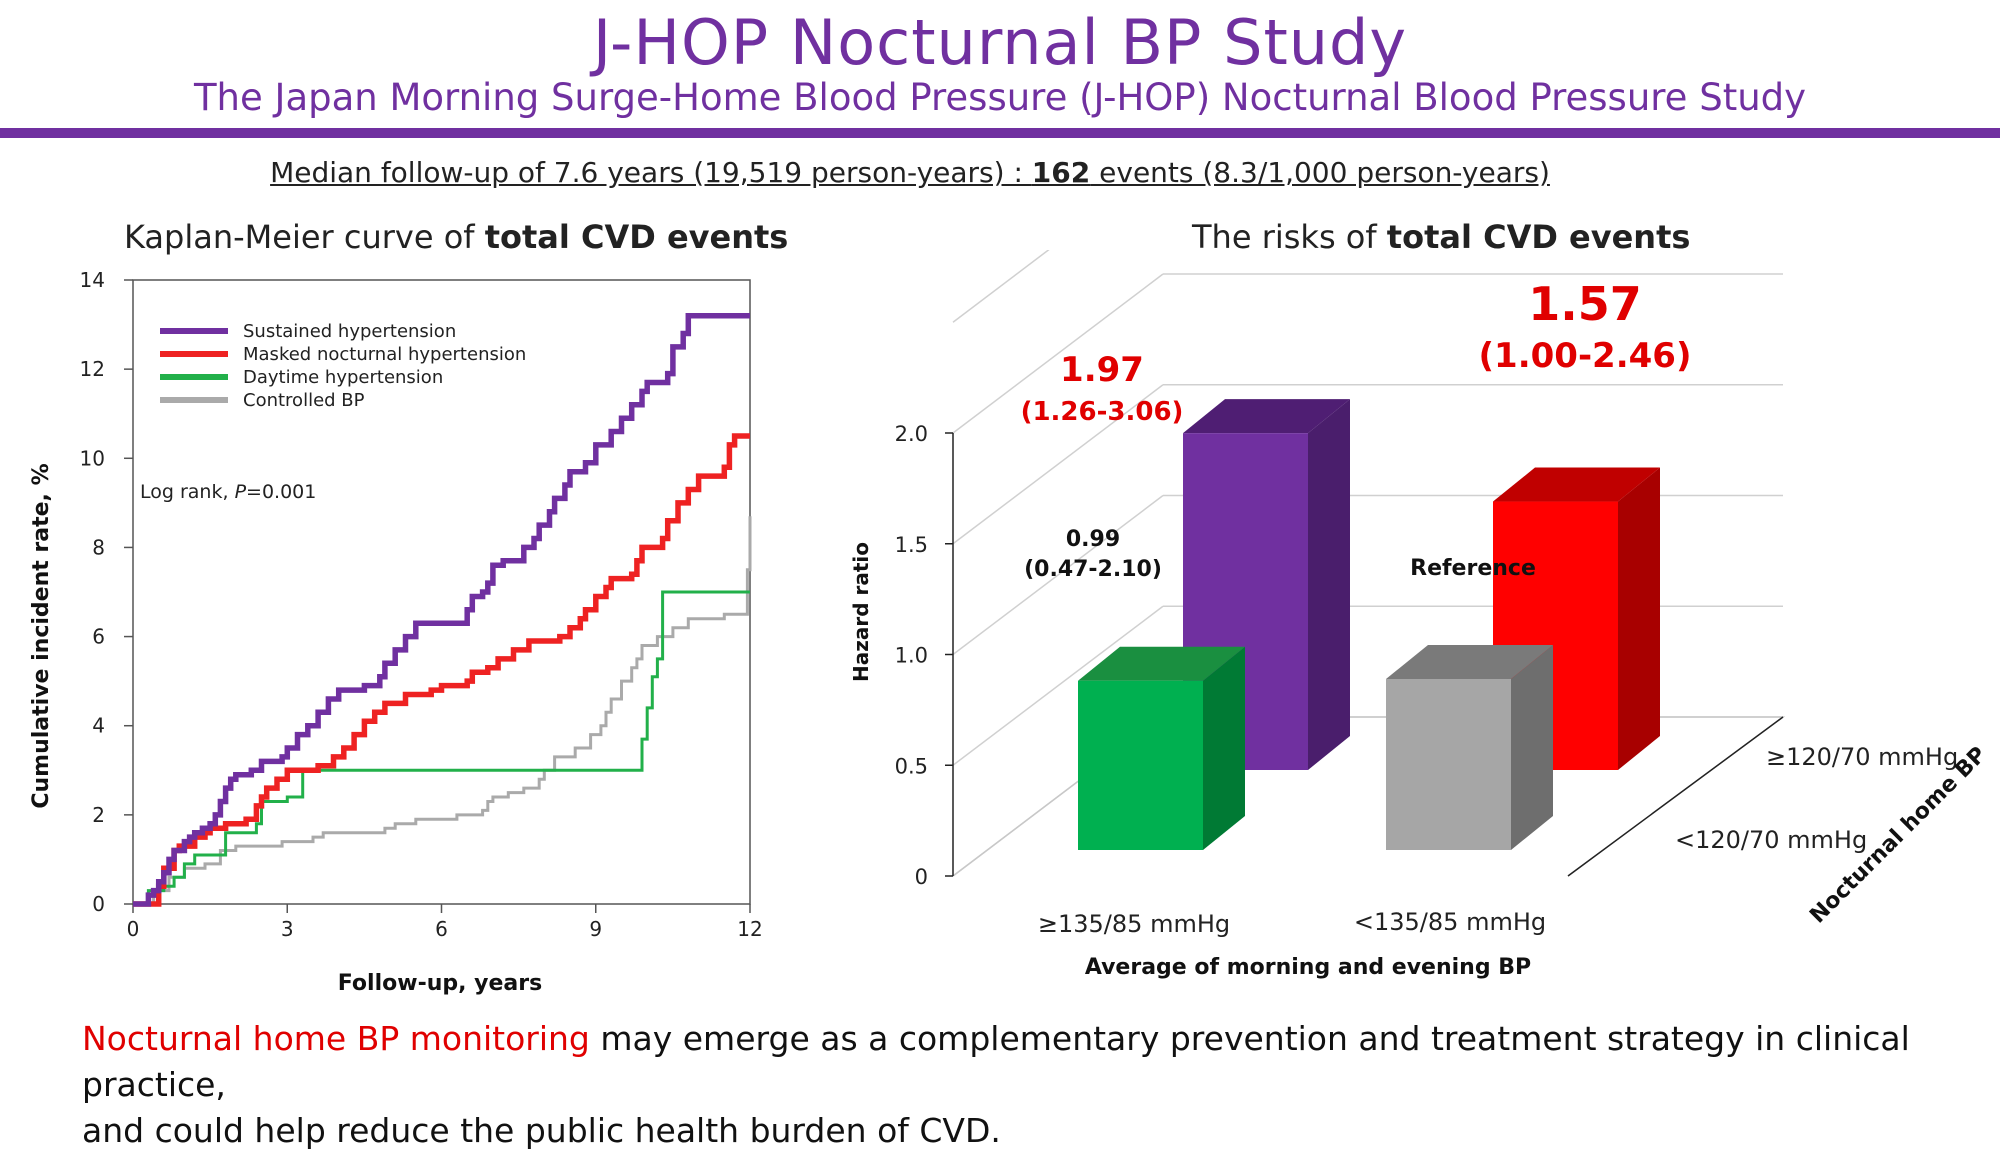  I want to click on hr-ci-label: (1.00-2.46), so click(1585, 356).